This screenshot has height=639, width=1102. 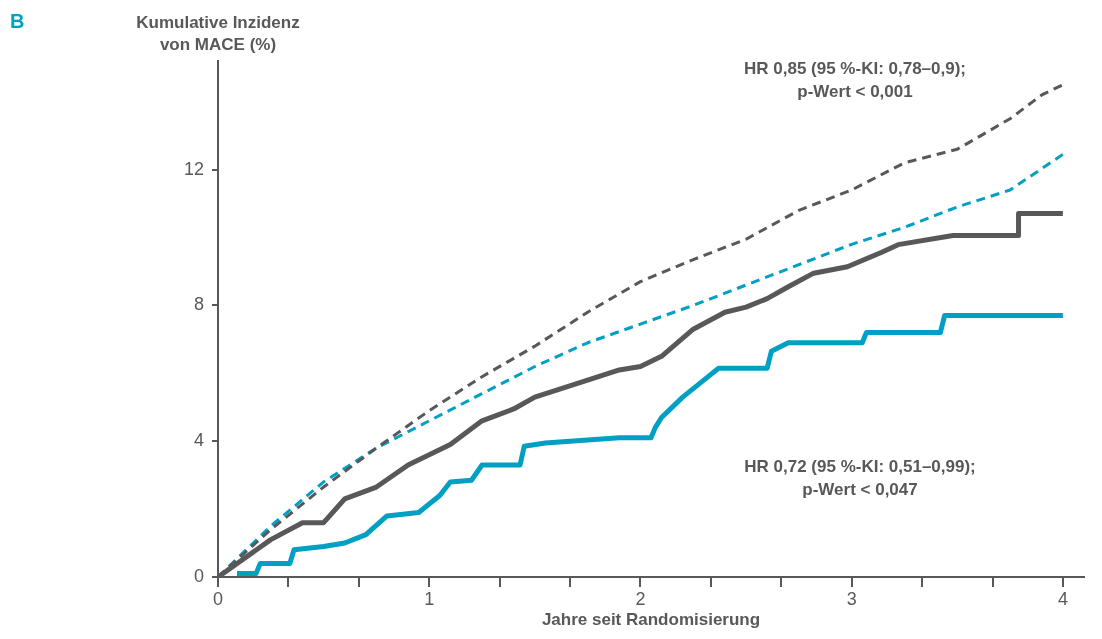 I want to click on x-tick-label: 3, so click(x=851, y=598).